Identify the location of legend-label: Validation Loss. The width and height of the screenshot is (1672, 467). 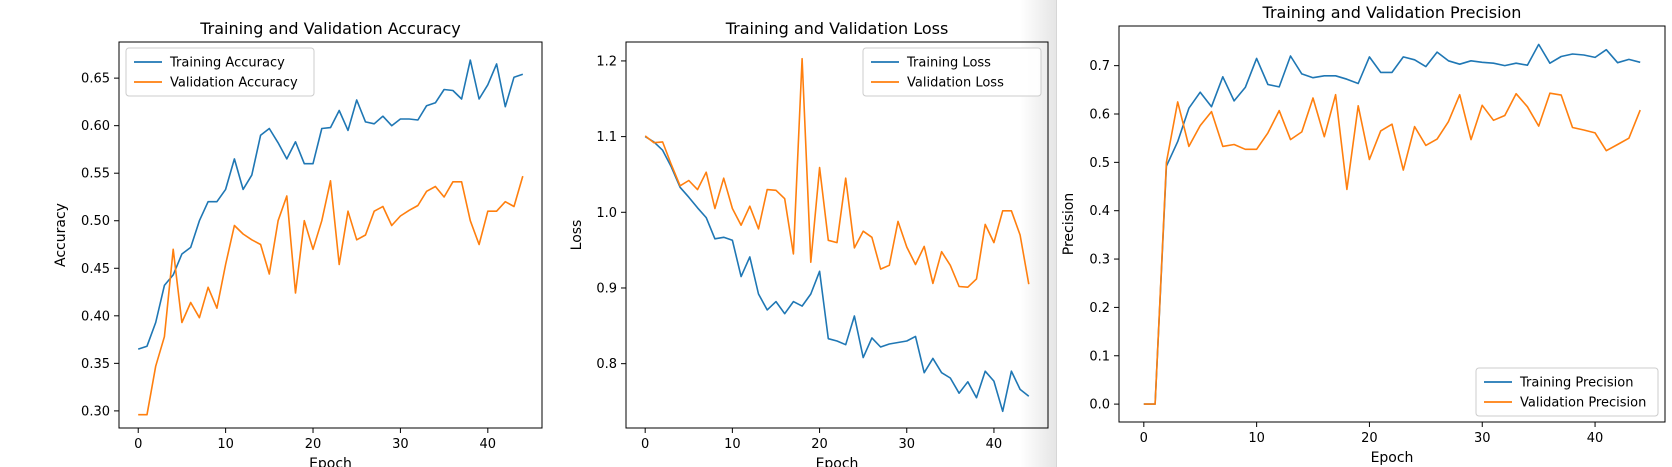
(955, 83).